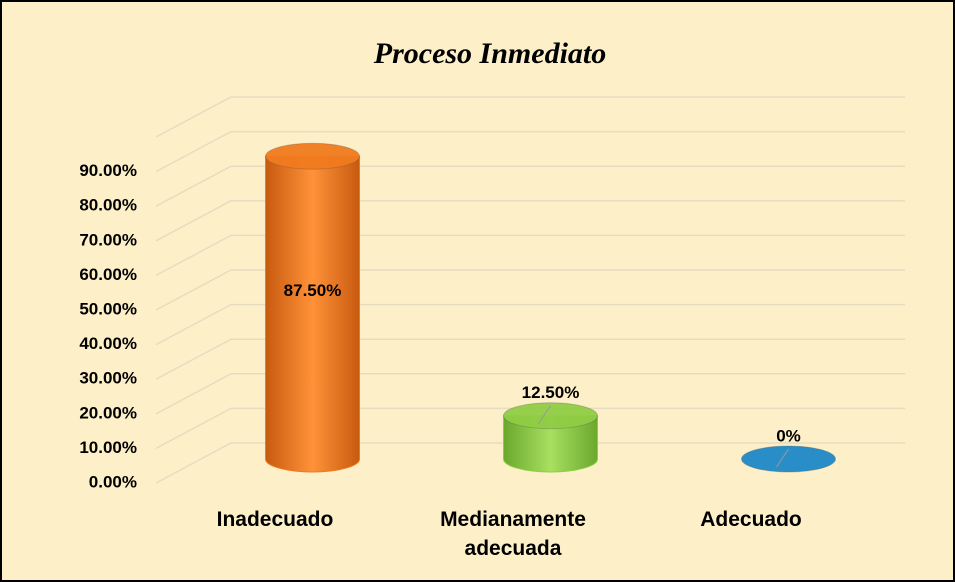  I want to click on y-tick-label: 20.00%, so click(108, 412).